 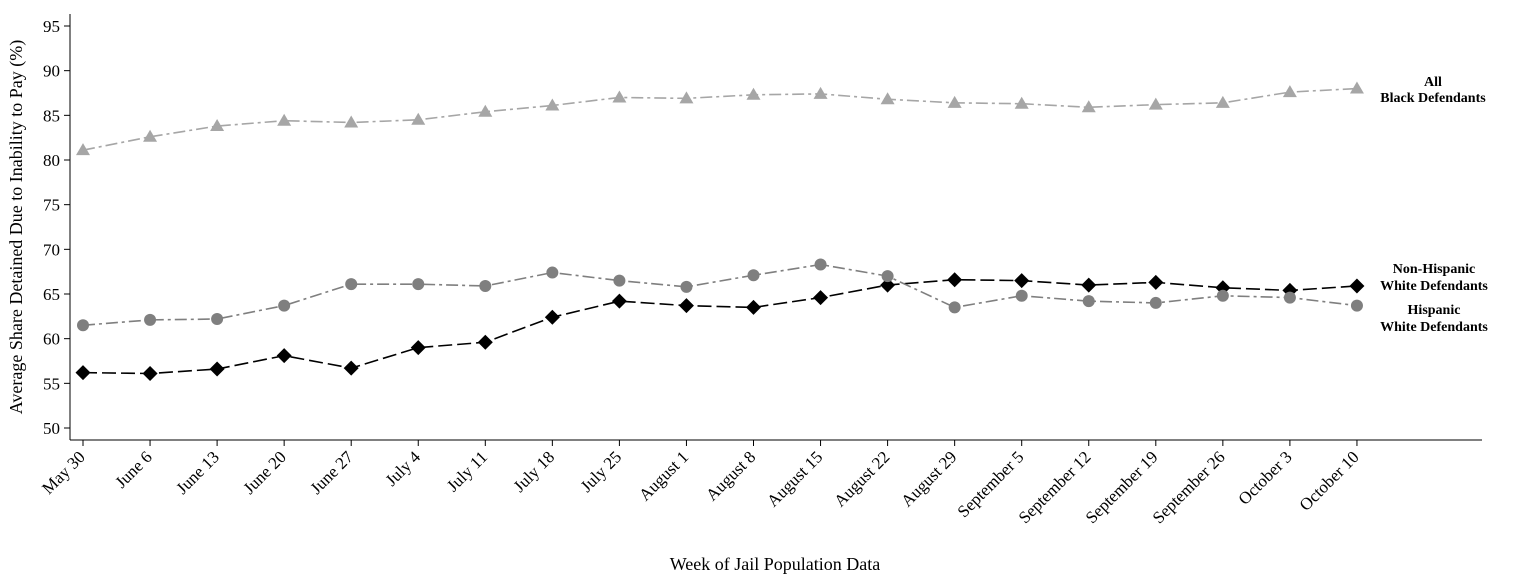 What do you see at coordinates (51, 249) in the screenshot?
I see `y-tick-label: 70` at bounding box center [51, 249].